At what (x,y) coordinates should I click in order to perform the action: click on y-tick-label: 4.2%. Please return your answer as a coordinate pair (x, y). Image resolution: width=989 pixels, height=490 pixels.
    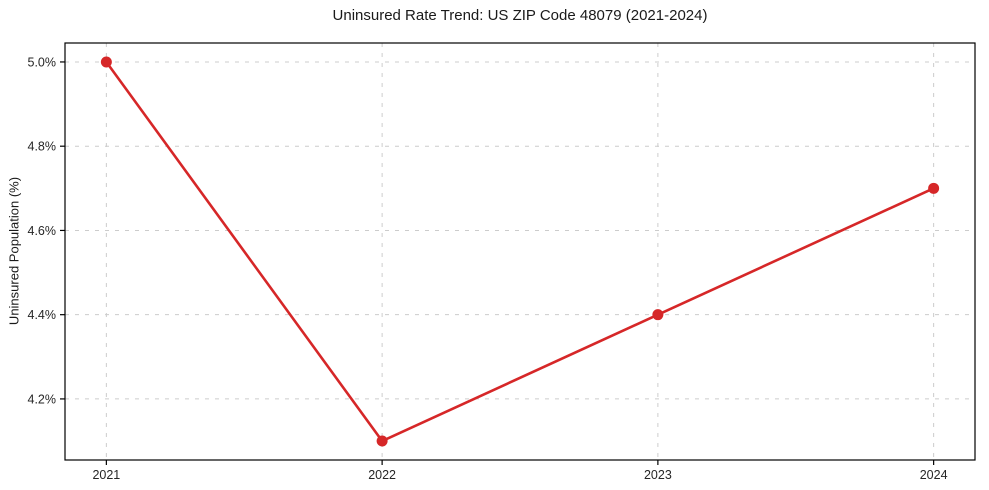
    Looking at the image, I should click on (42, 399).